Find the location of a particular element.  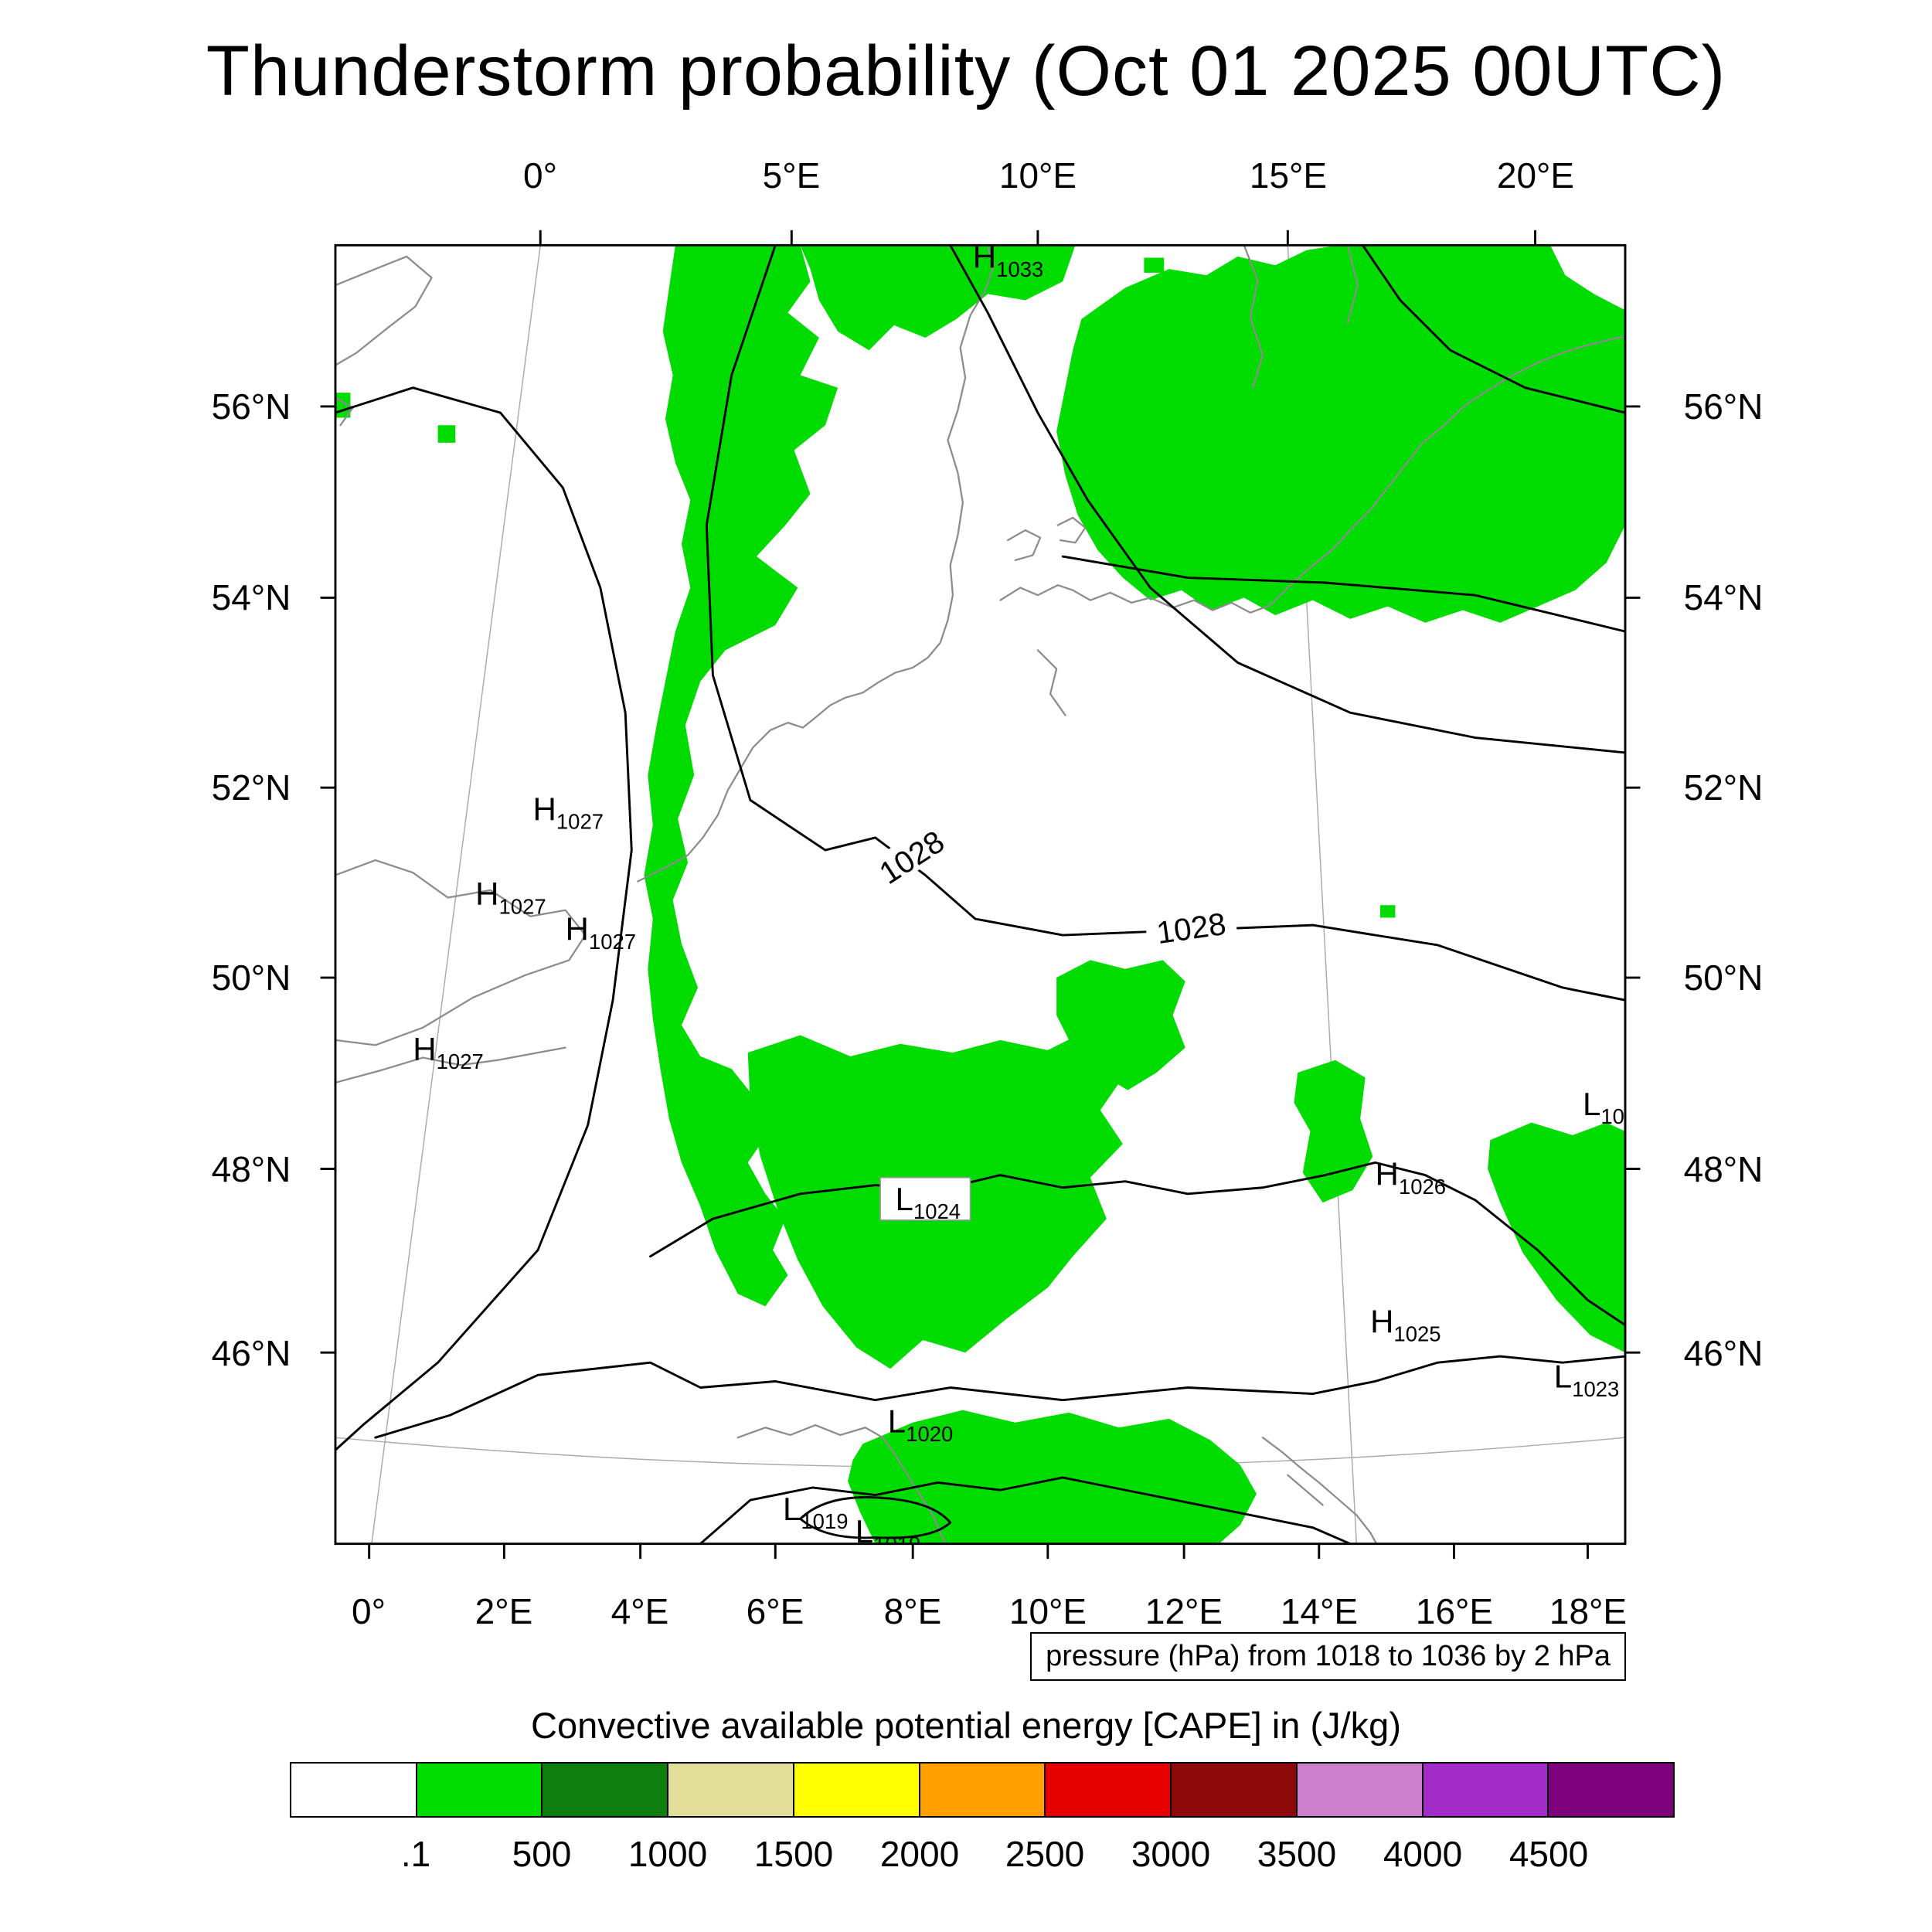

colorbar-tick-5: 2500 is located at coordinates (1045, 1854).